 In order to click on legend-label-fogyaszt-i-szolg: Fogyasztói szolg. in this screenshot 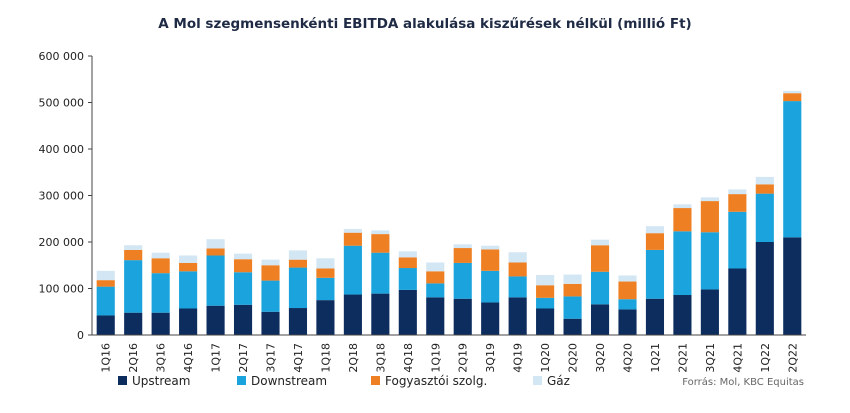, I will do `click(436, 381)`.